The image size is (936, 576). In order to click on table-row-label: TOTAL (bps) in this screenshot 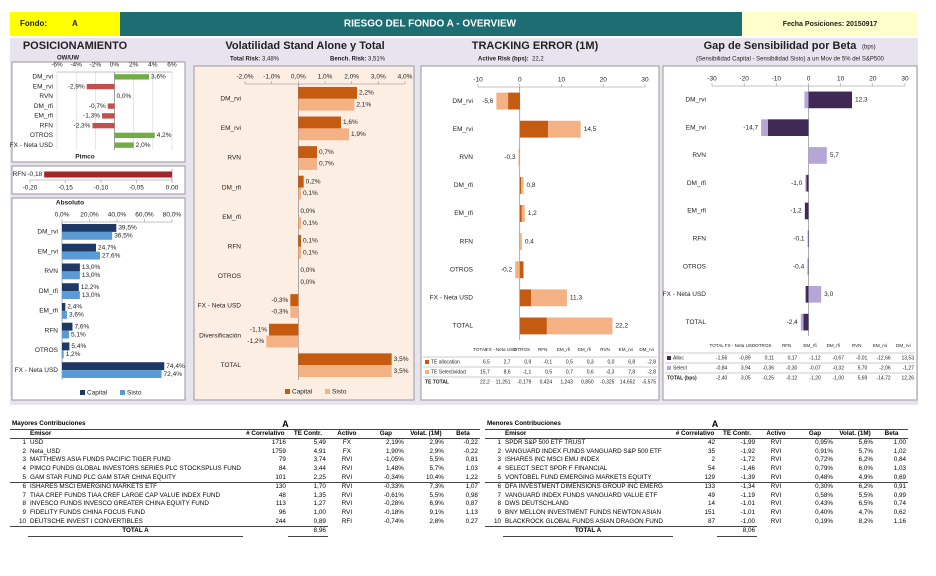, I will do `click(682, 378)`.